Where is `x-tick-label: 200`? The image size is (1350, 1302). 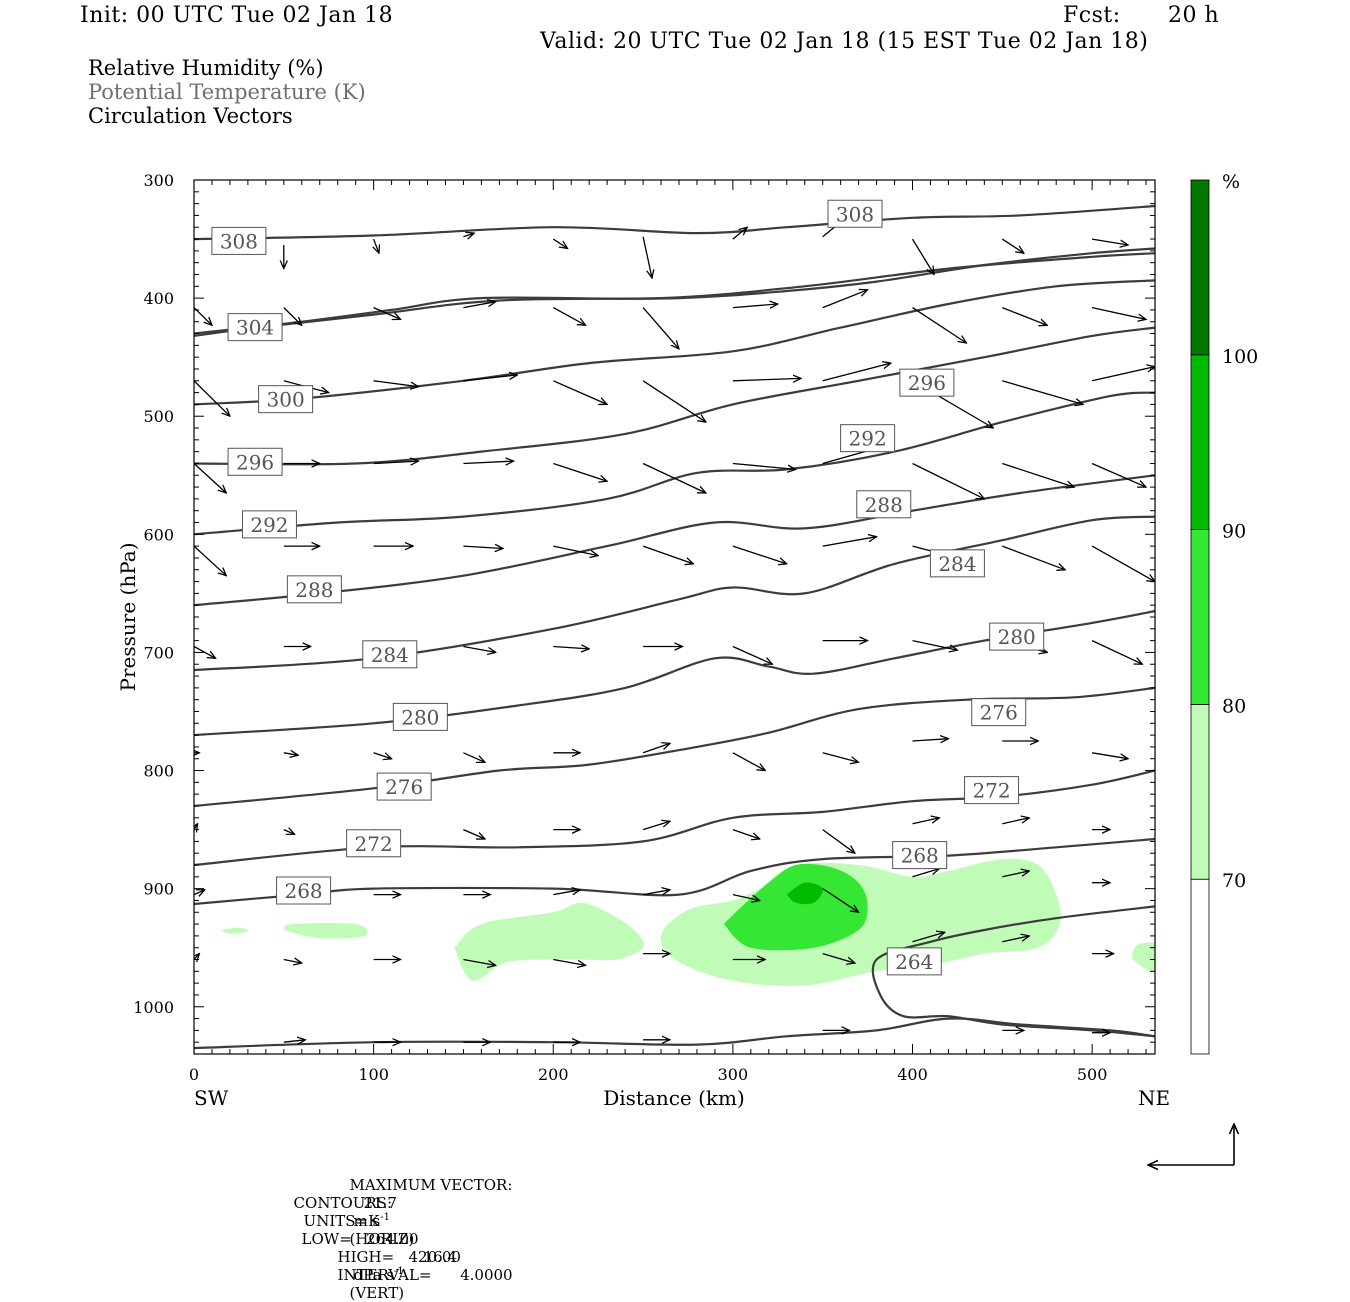 x-tick-label: 200 is located at coordinates (553, 1074).